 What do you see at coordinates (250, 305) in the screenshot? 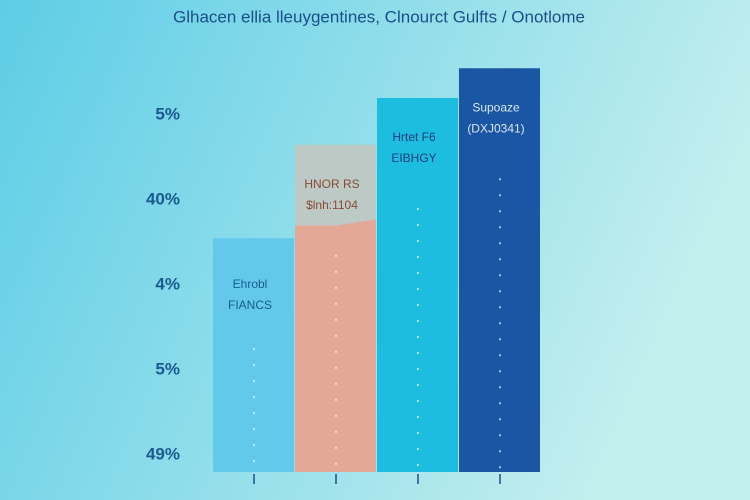
I see `bar-label: FIANCS` at bounding box center [250, 305].